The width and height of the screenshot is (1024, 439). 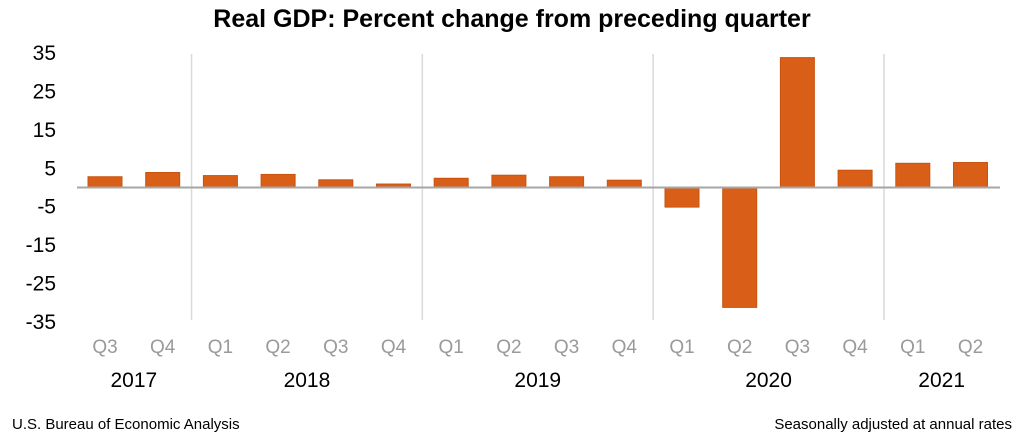 What do you see at coordinates (941, 380) in the screenshot?
I see `year-label: 2021` at bounding box center [941, 380].